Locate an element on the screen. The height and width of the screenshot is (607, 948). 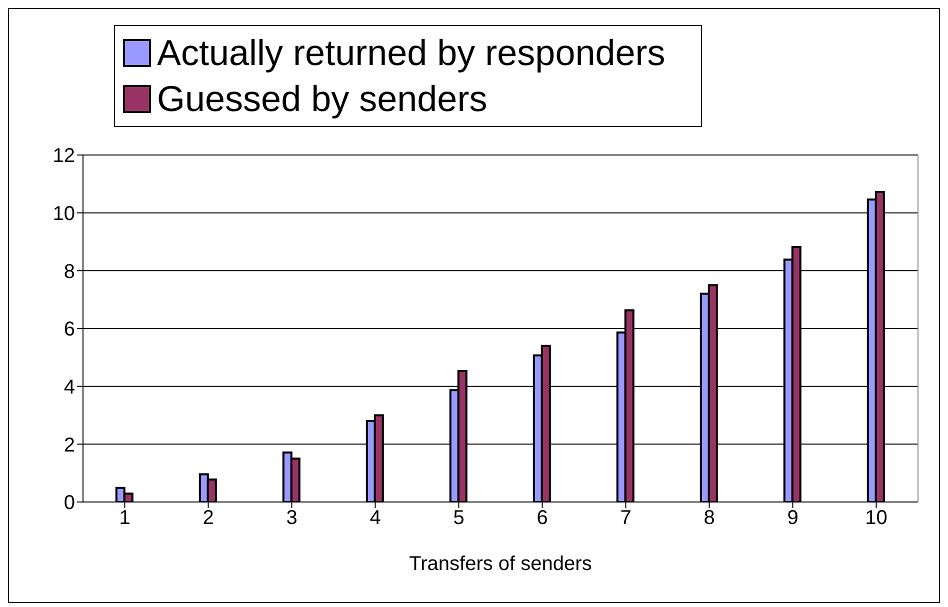
x-tick-label: 4 is located at coordinates (375, 518).